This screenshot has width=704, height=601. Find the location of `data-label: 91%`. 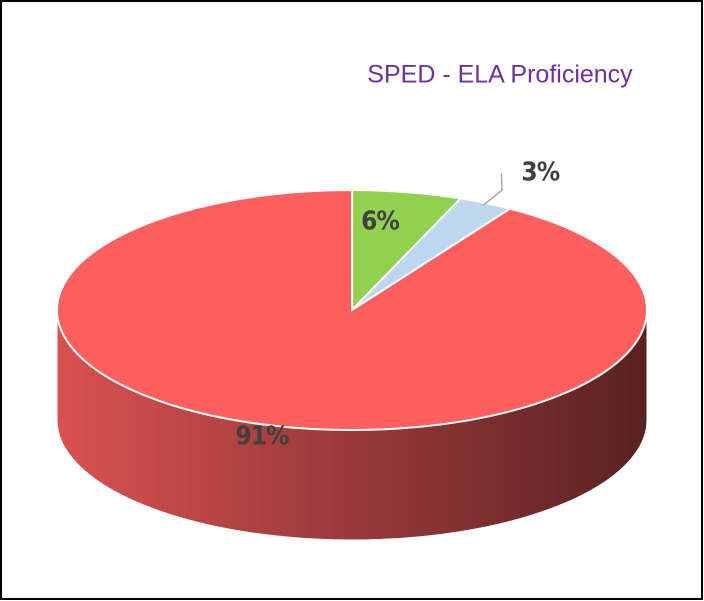

data-label: 91% is located at coordinates (263, 437).